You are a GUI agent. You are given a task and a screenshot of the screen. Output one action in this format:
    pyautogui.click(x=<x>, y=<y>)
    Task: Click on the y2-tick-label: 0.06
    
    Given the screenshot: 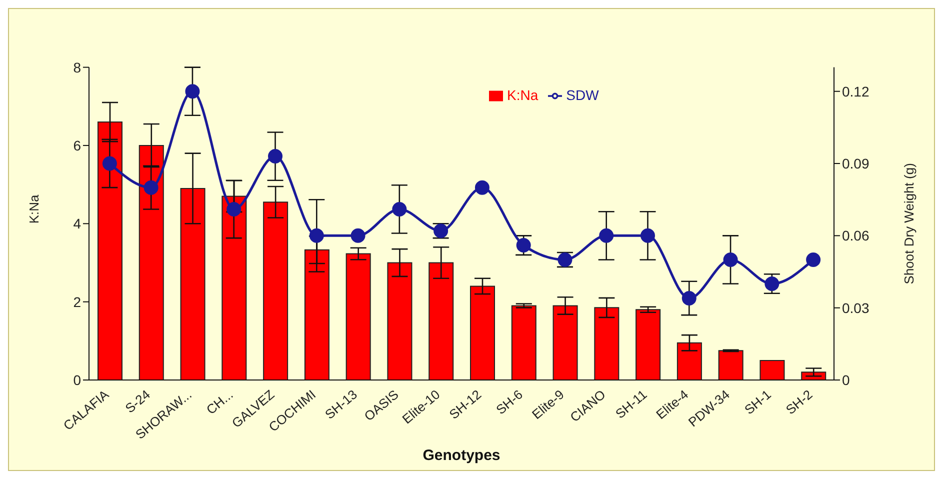 What is the action you would take?
    pyautogui.click(x=856, y=236)
    